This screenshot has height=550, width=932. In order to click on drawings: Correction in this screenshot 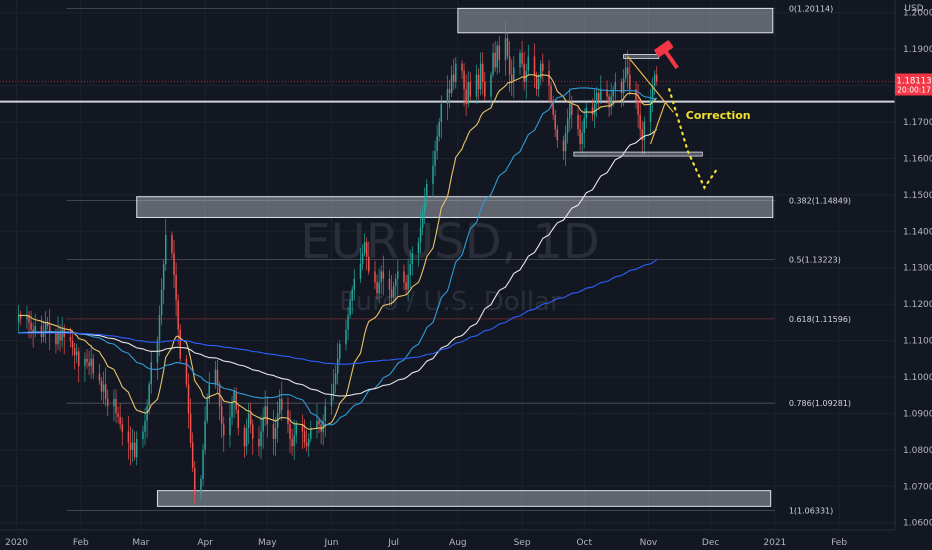, I will do `click(662, 115)`.